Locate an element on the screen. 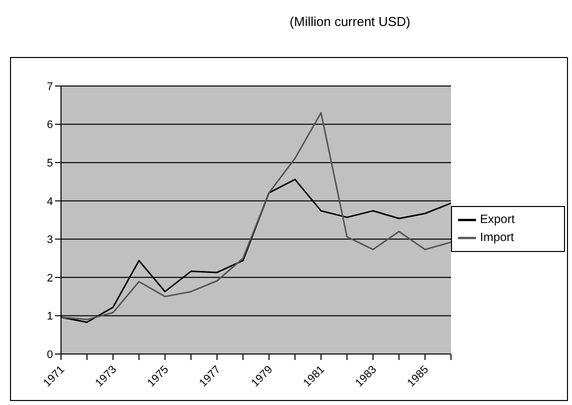 Image resolution: width=572 pixels, height=405 pixels. y-tick-label: 7 is located at coordinates (49, 86).